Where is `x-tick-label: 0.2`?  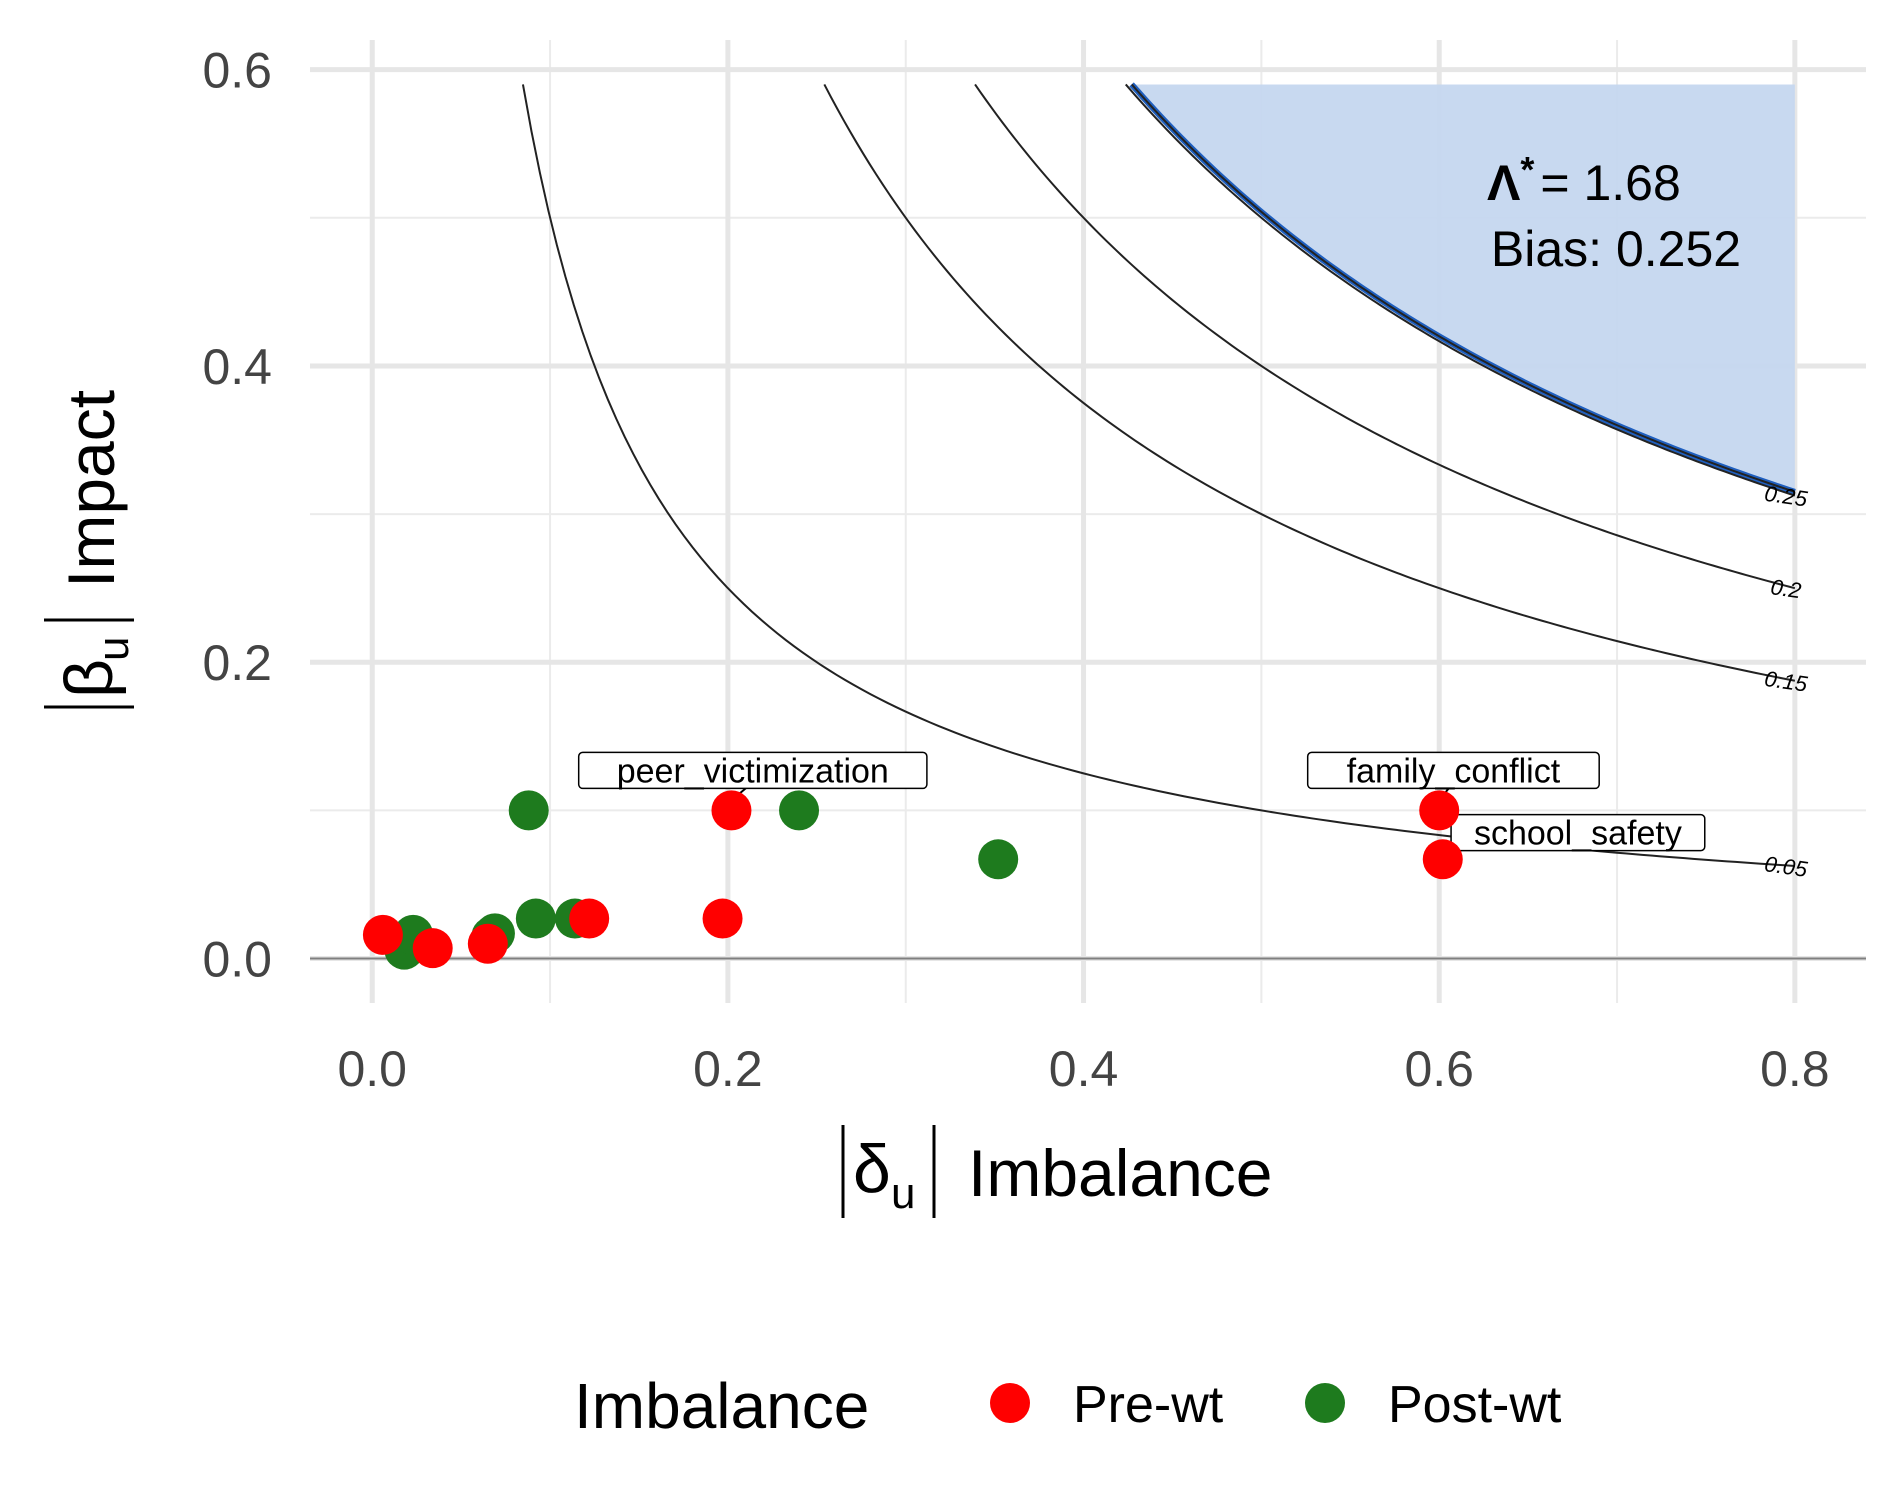
x-tick-label: 0.2 is located at coordinates (728, 1069).